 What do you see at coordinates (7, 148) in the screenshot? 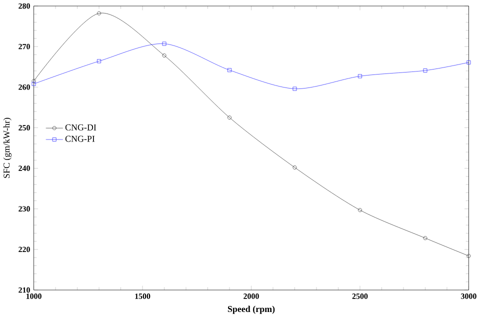
I see `y-axis-title: SFC (gm/kW-hr)` at bounding box center [7, 148].